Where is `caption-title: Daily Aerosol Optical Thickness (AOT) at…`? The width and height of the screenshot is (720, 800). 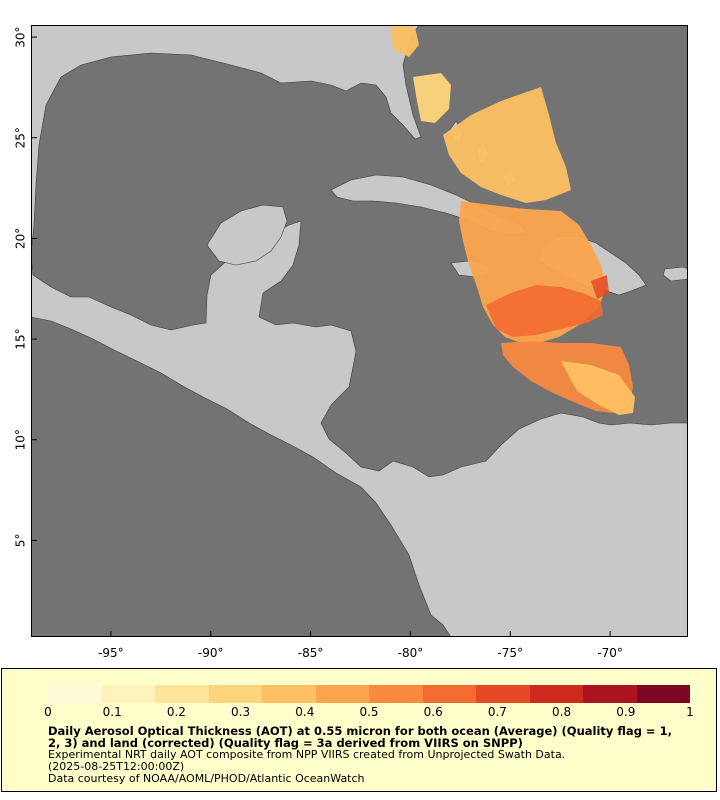 caption-title: Daily Aerosol Optical Thickness (AOT) at… is located at coordinates (360, 737).